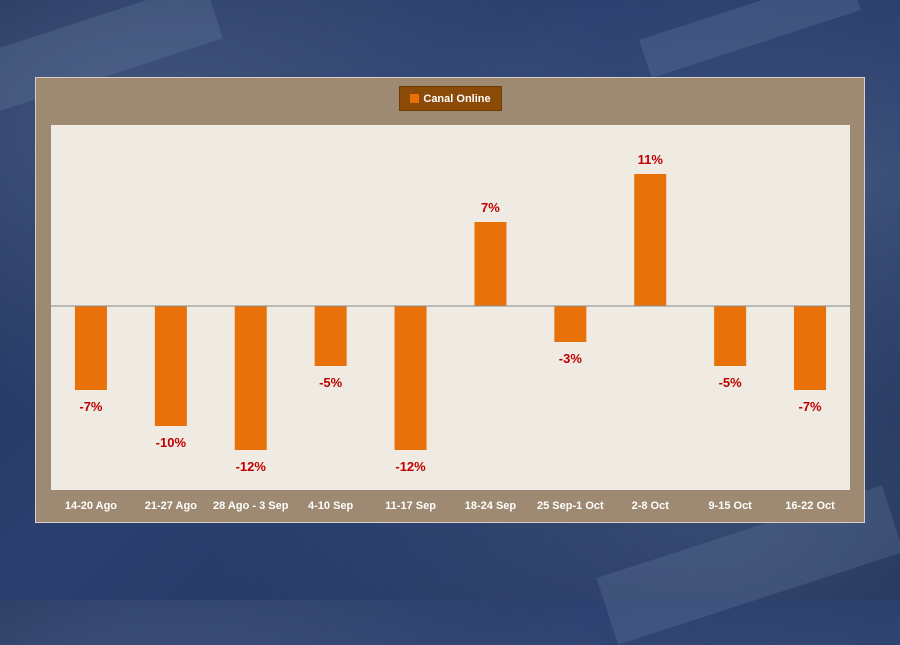  I want to click on legend-label: Canal Online, so click(457, 98).